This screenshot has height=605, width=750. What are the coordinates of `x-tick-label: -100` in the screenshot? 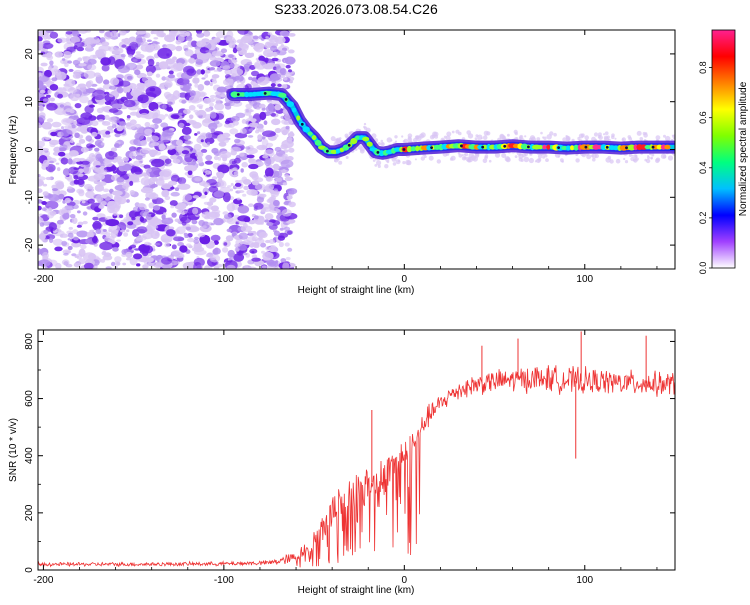 It's located at (224, 580).